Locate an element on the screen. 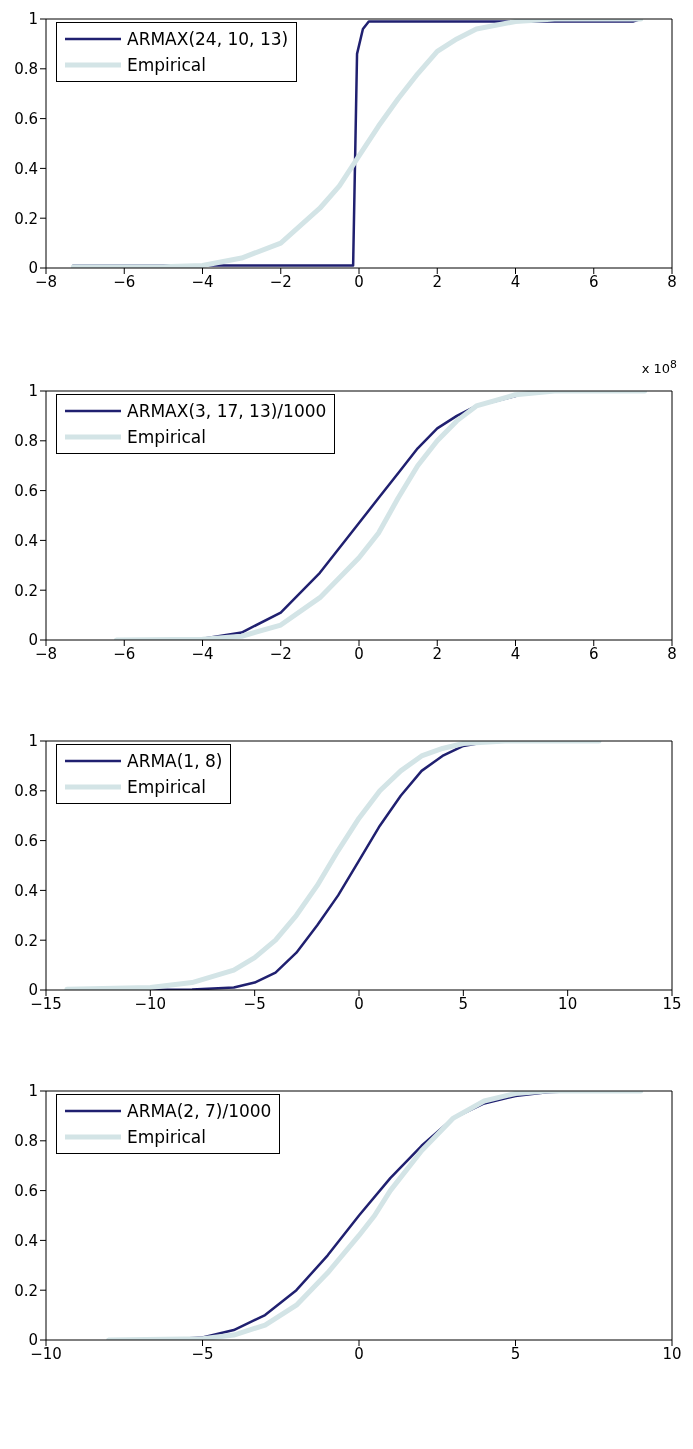 This screenshot has height=1449, width=693. legend-label: ARMA(1, 8) is located at coordinates (175, 761).